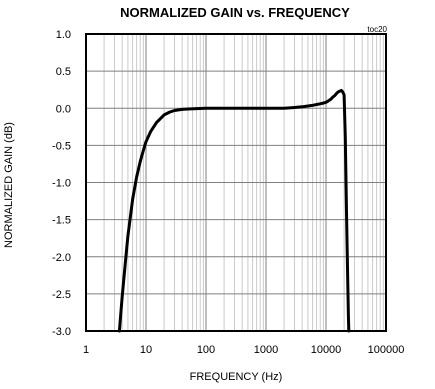  Describe the element at coordinates (386, 350) in the screenshot. I see `x-tick-label: 100000` at that location.